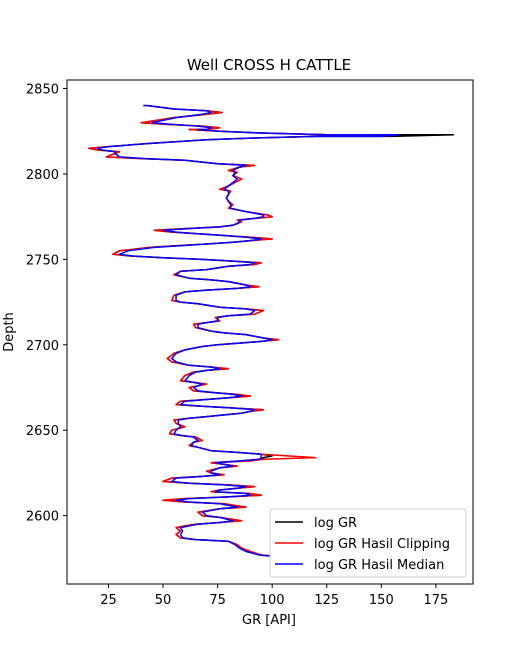  Describe the element at coordinates (435, 600) in the screenshot. I see `x-tick-label-6: 175` at that location.